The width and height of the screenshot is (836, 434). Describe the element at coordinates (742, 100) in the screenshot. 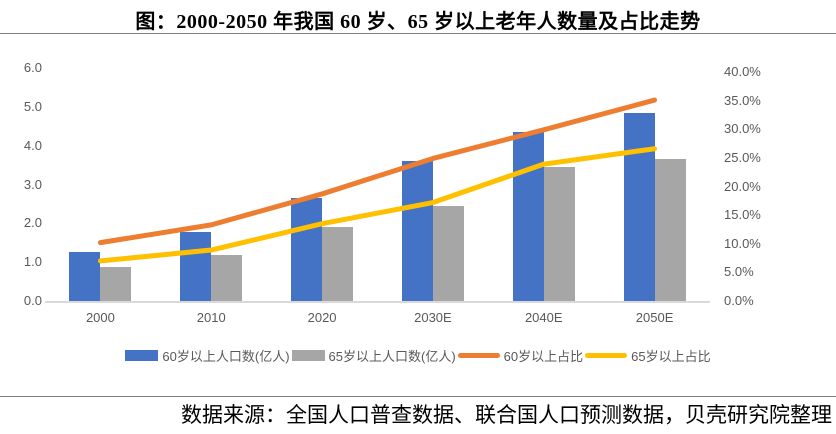

I see `y-axis-right-tick-label: 35.0%` at that location.